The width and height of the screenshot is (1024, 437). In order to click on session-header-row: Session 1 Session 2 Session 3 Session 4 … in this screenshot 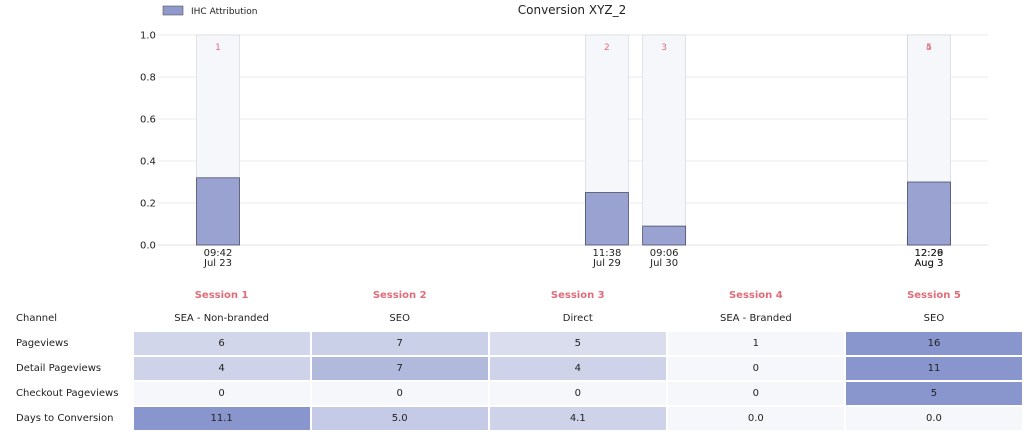, I will do `click(516, 295)`.